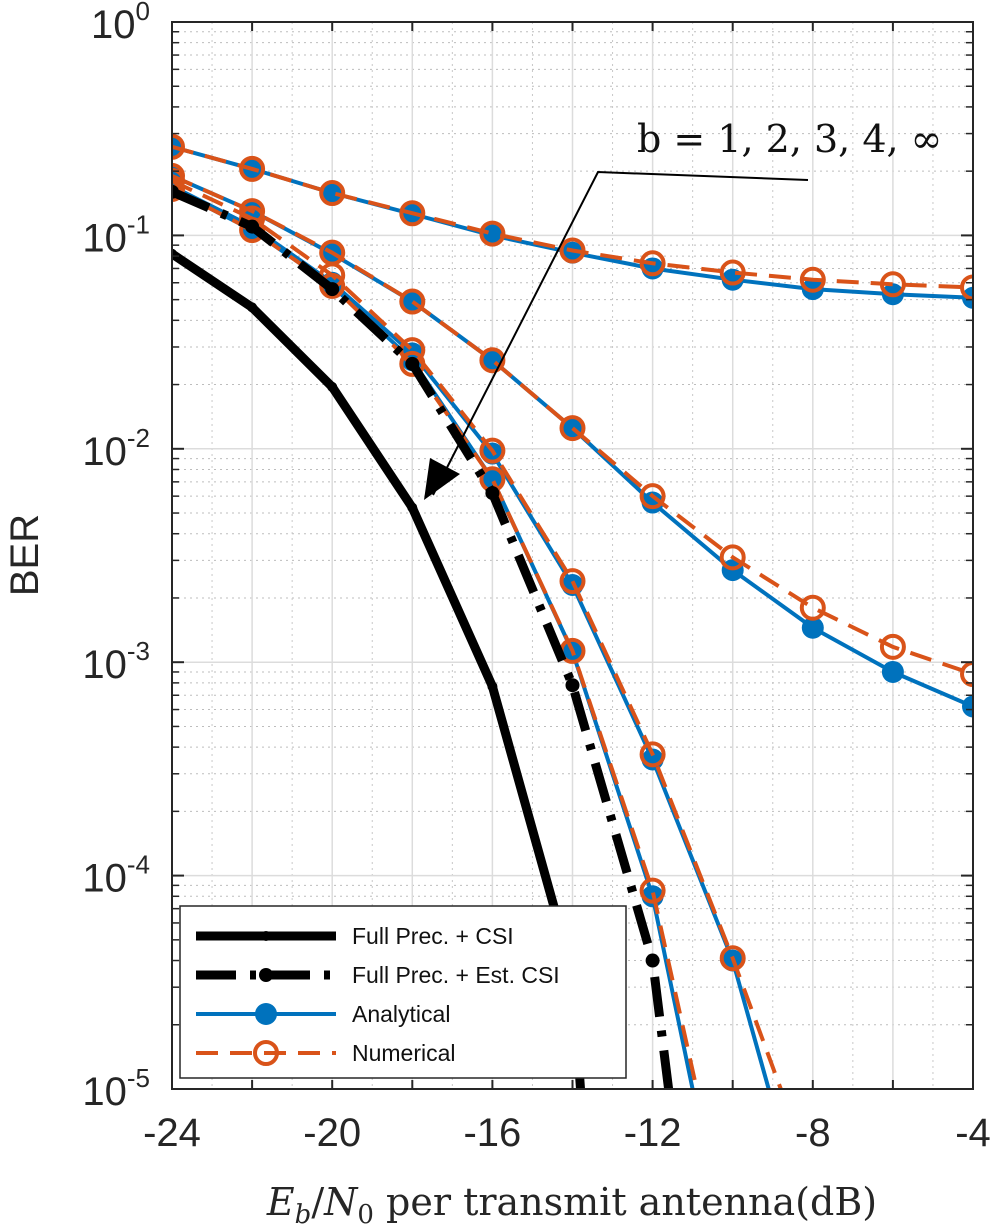  I want to click on y-tick-exponent: -3, so click(138, 651).